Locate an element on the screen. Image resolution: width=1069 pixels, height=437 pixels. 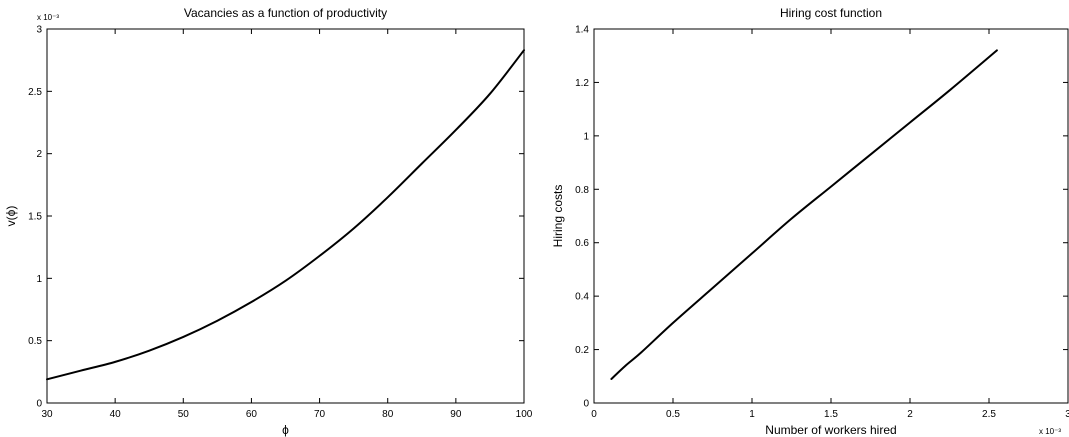
chart-2-x-tick-label: 1 is located at coordinates (752, 414).